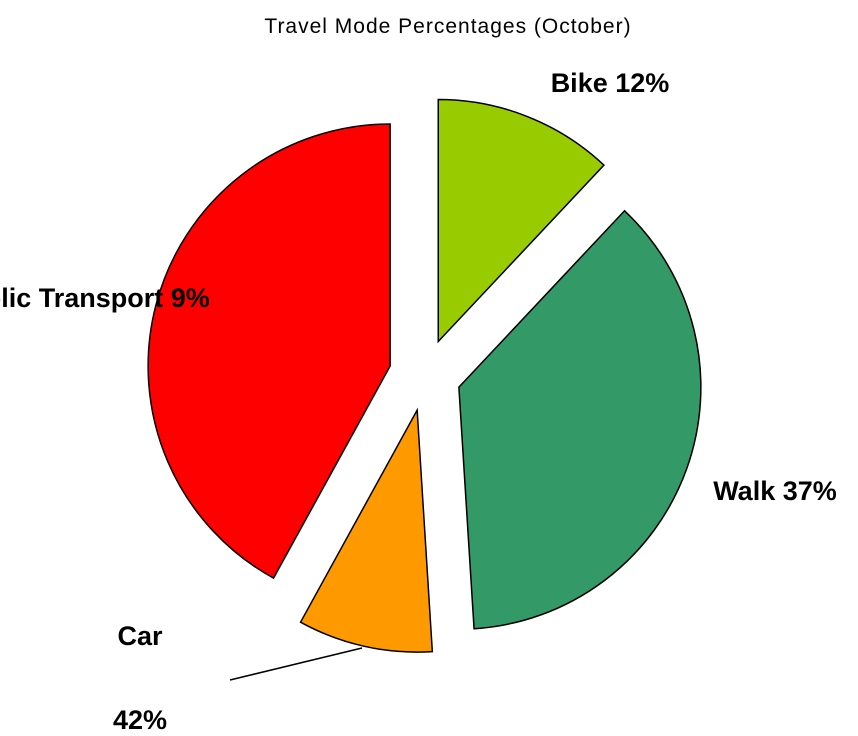 Image resolution: width=858 pixels, height=736 pixels. I want to click on value-label: 42%, so click(140, 720).